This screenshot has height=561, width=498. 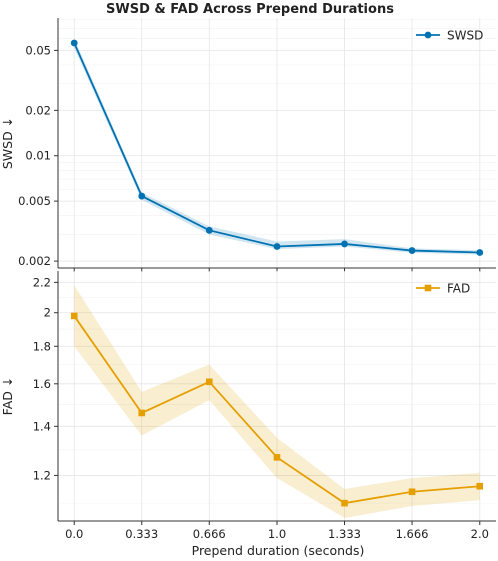 What do you see at coordinates (278, 550) in the screenshot?
I see `x-axis-label: Prepend duration (seconds)` at bounding box center [278, 550].